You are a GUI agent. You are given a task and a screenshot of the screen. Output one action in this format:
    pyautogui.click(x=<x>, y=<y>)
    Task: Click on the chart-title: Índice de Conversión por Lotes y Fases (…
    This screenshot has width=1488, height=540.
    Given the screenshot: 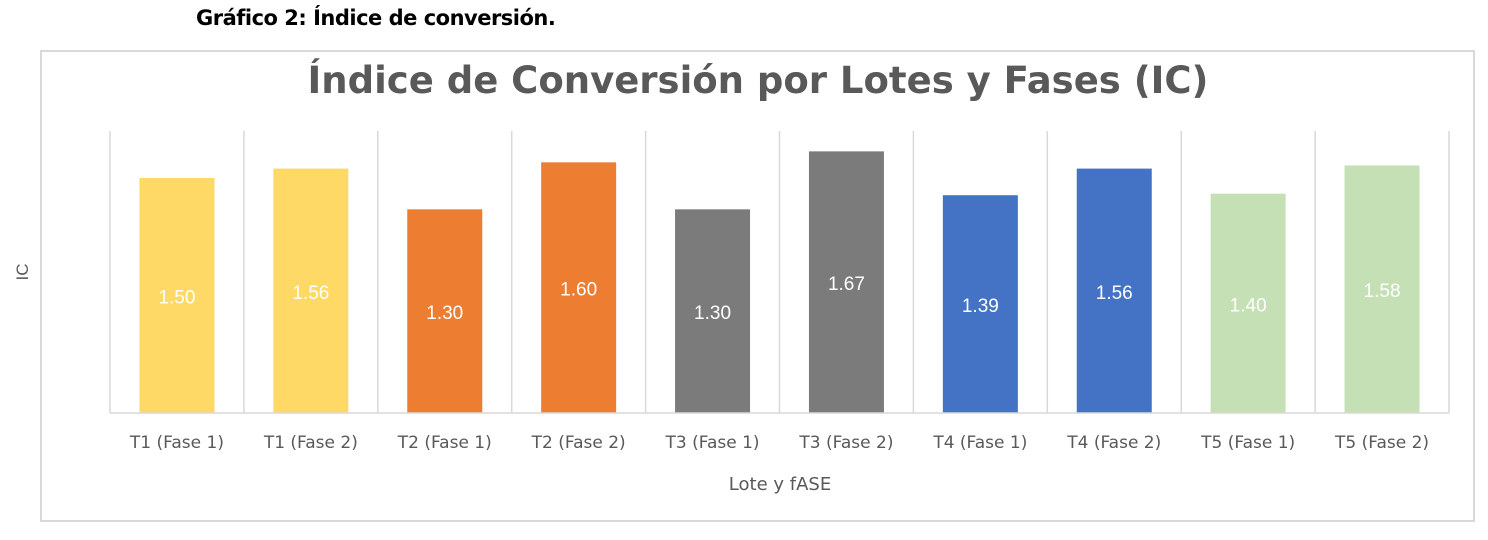 What is the action you would take?
    pyautogui.click(x=758, y=80)
    